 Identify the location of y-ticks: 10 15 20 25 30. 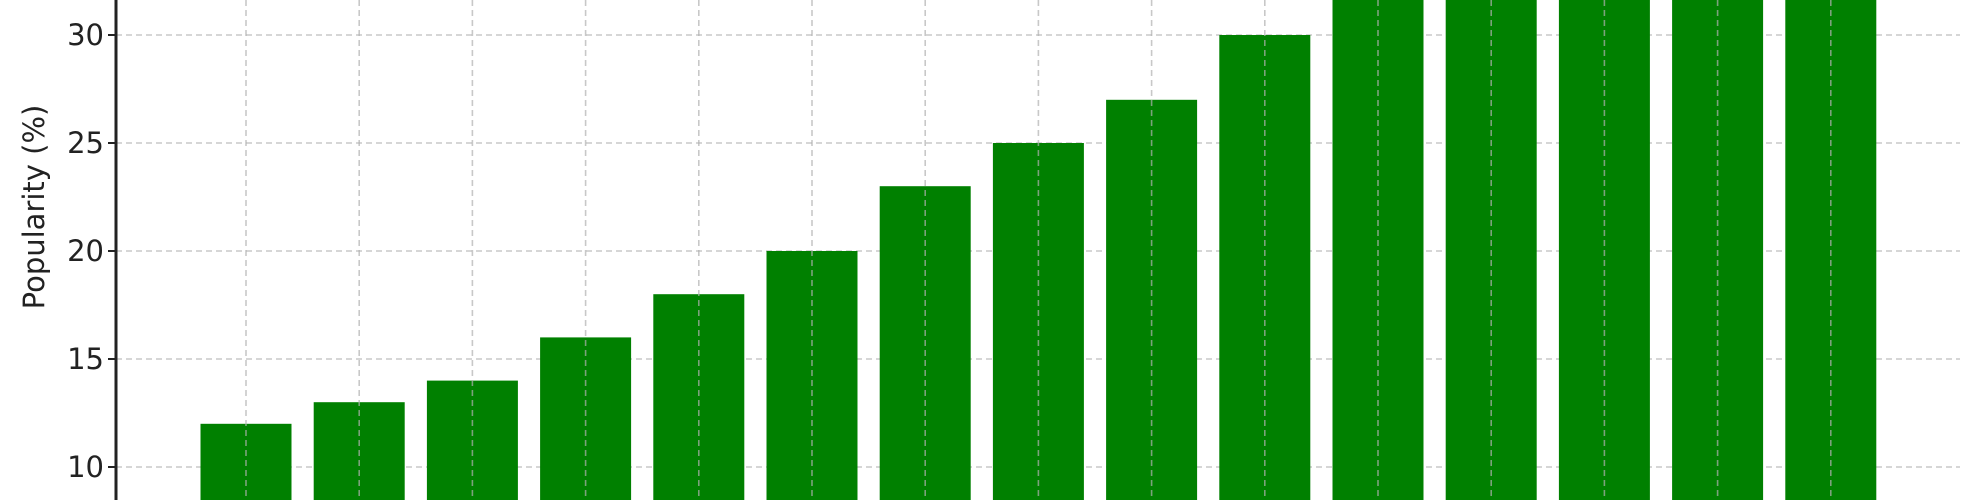
(91, 251).